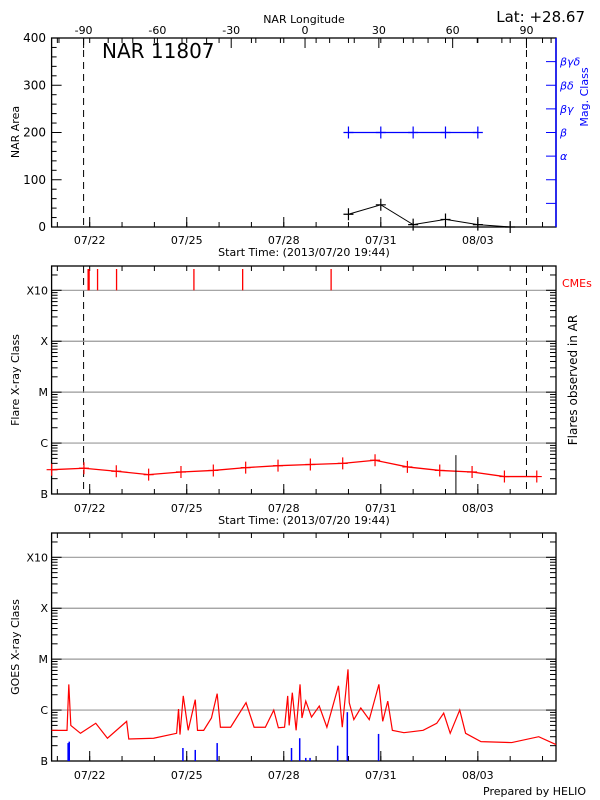 Image resolution: width=600 pixels, height=800 pixels. What do you see at coordinates (534, 791) in the screenshot?
I see `footer-credit: Prepared by HELIO` at bounding box center [534, 791].